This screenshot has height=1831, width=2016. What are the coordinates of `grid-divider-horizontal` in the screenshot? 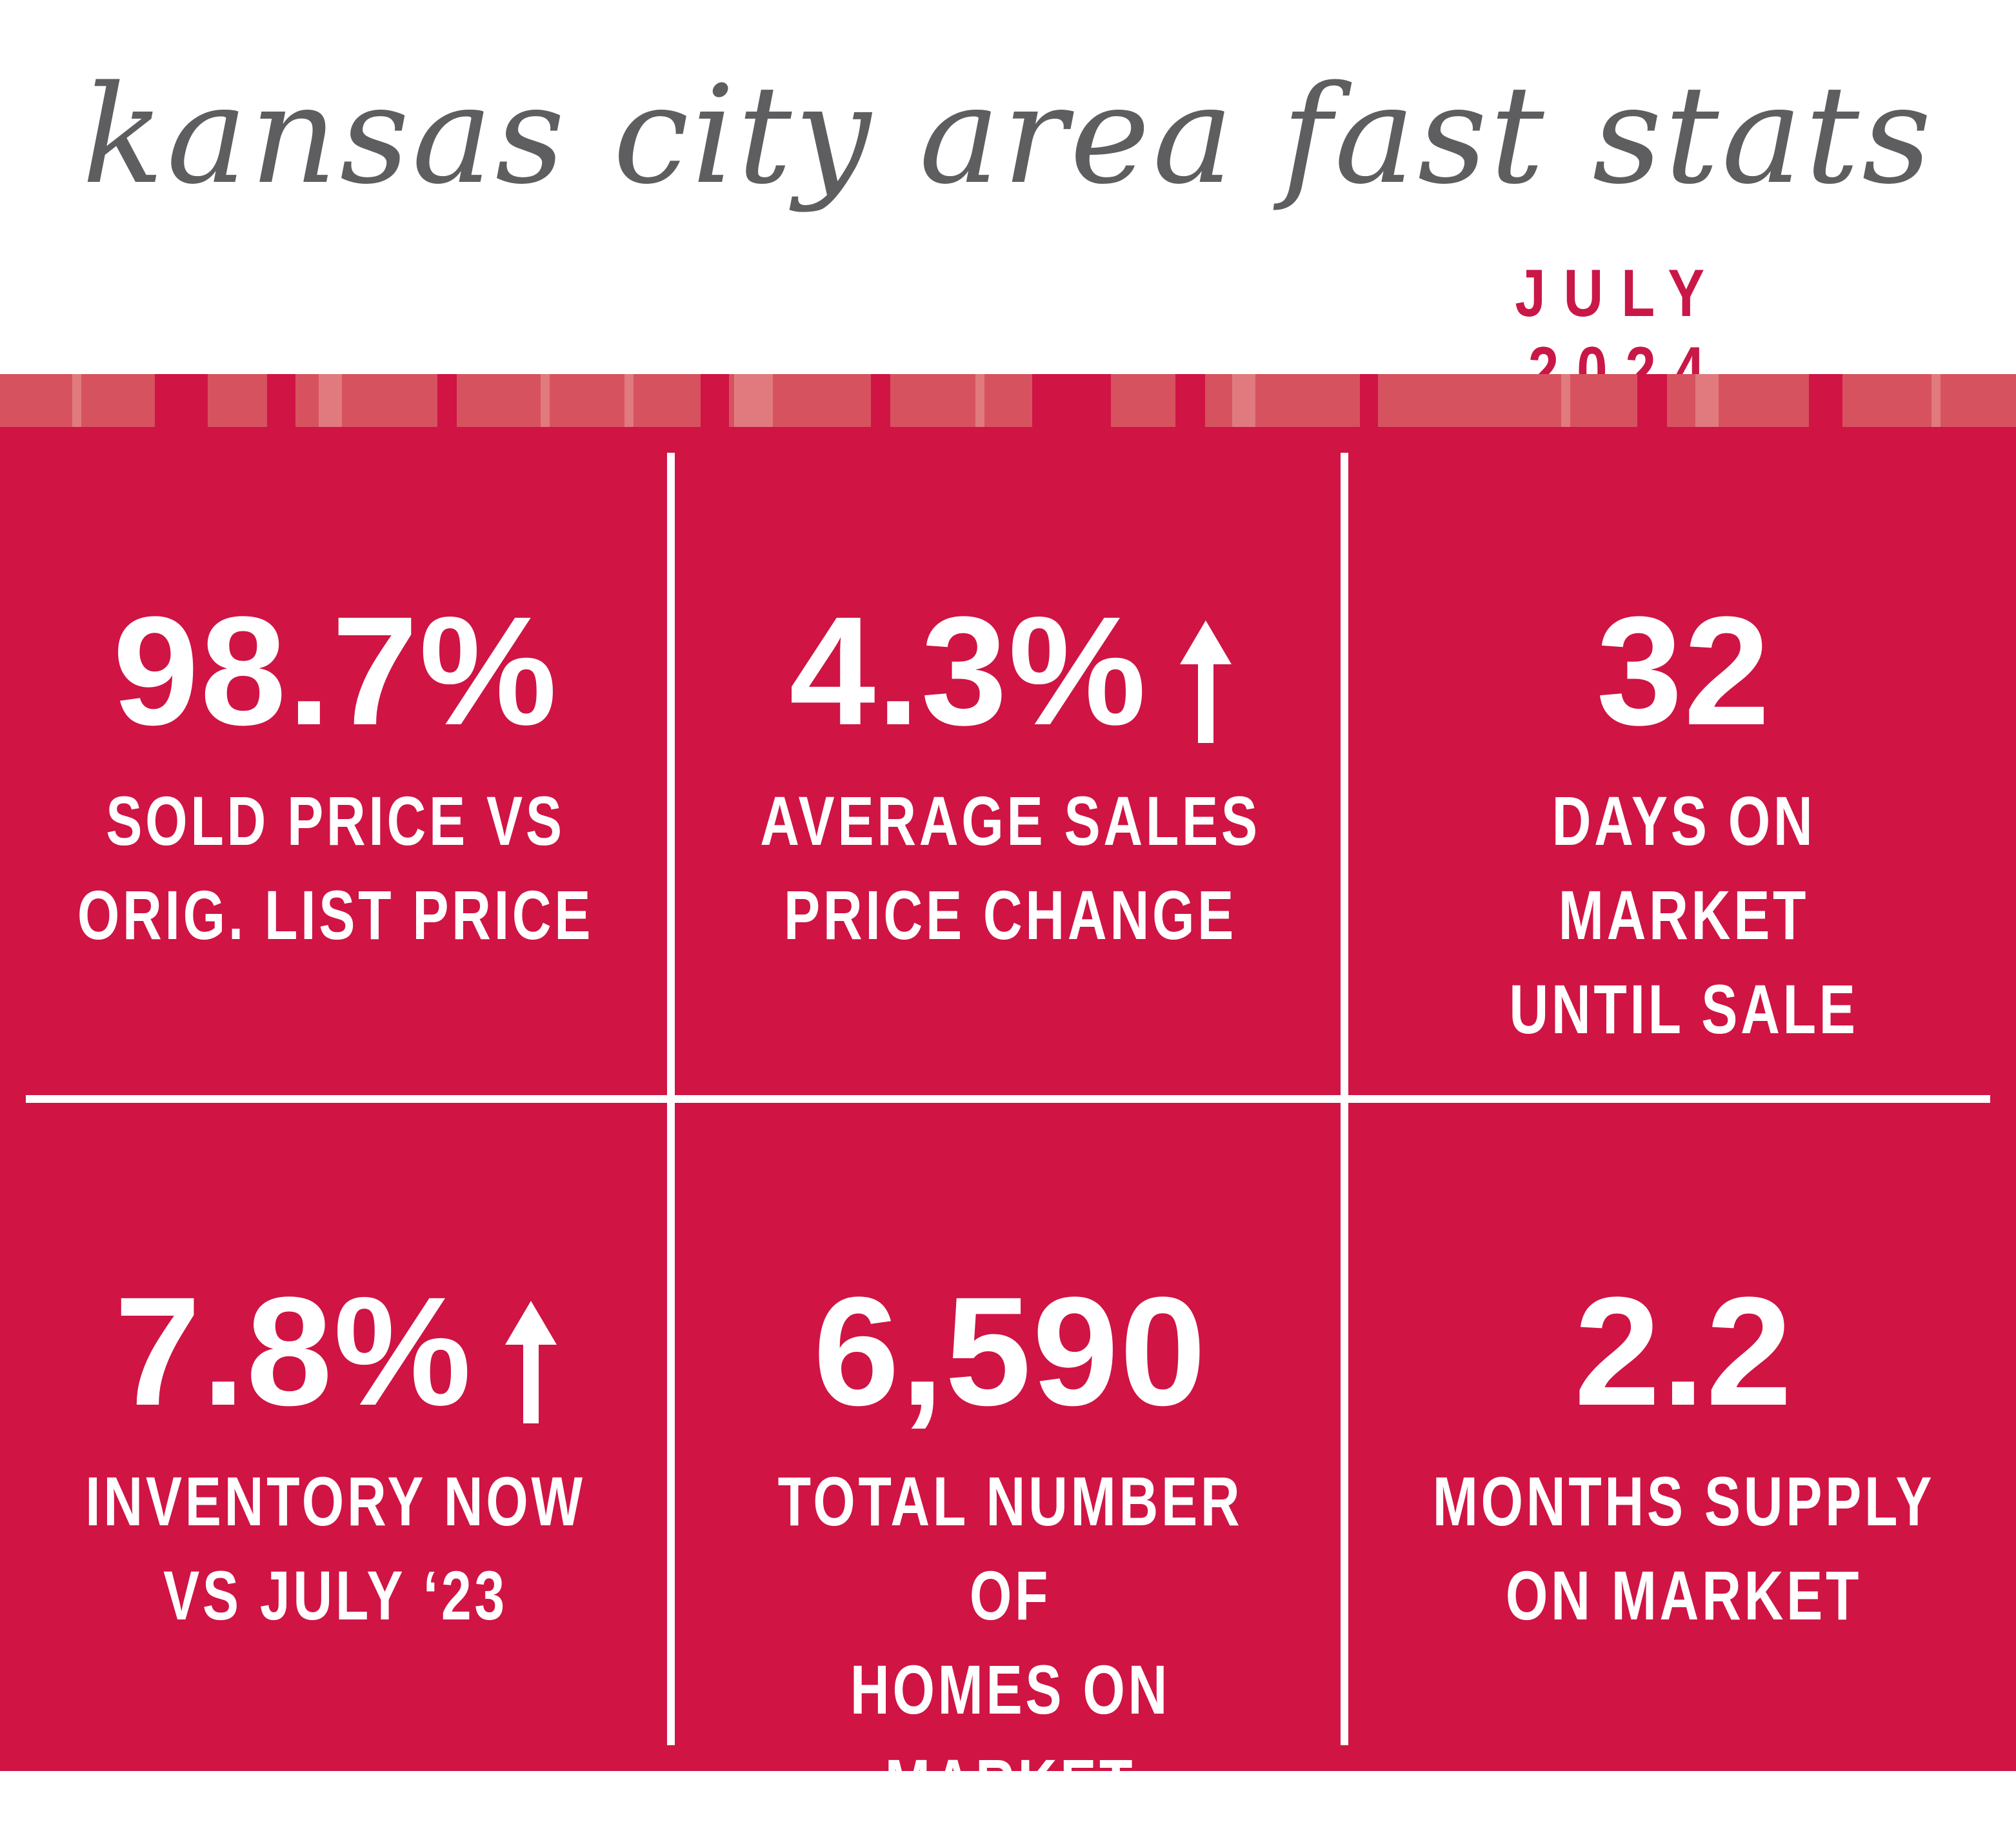 It's located at (1008, 1099).